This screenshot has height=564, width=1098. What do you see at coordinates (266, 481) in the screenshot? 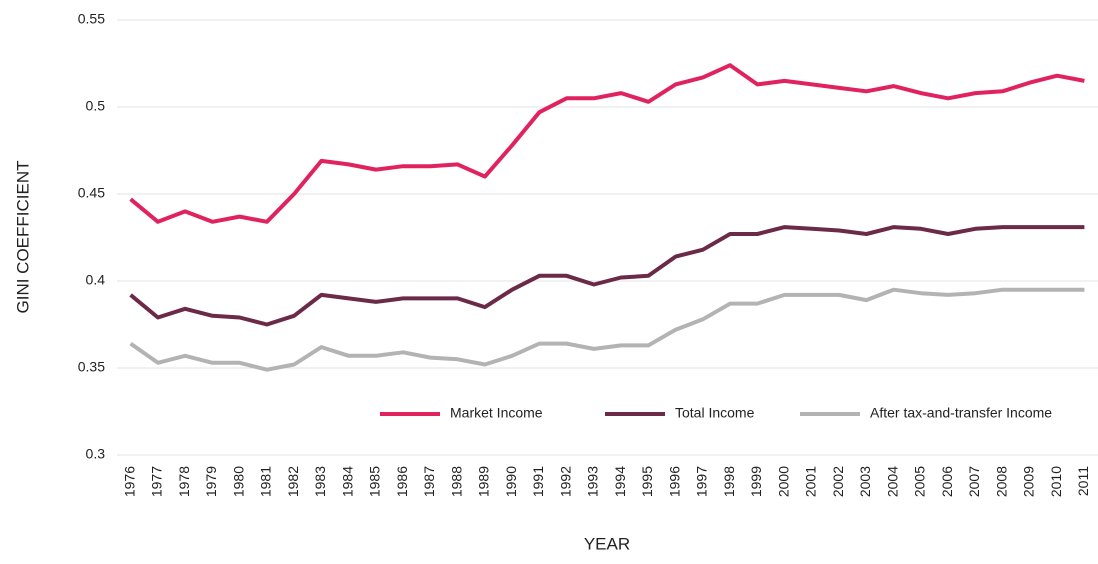
I see `x-tick-label: 1981` at bounding box center [266, 481].